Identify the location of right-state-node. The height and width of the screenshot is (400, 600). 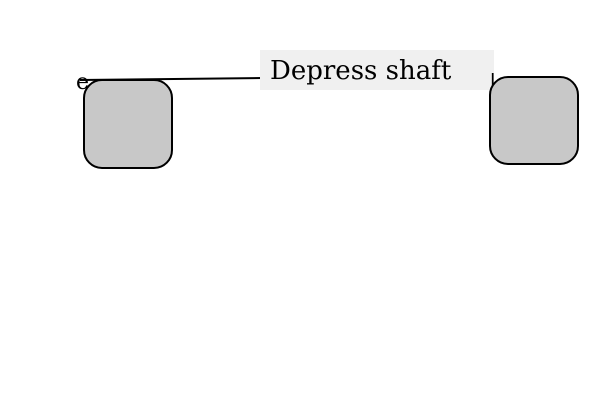
(534, 120).